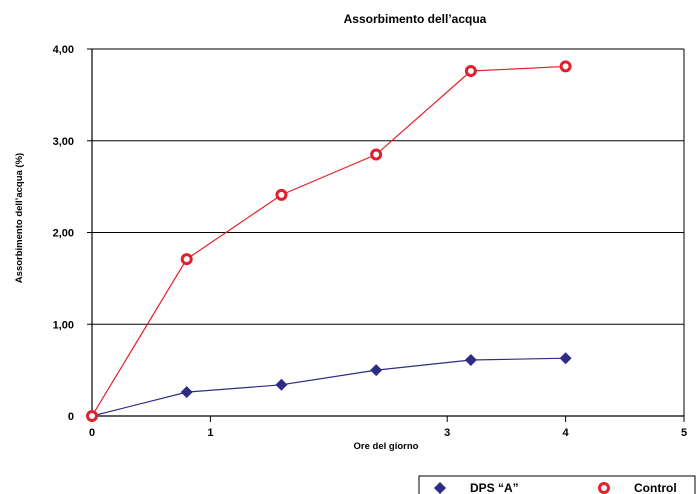  What do you see at coordinates (71, 417) in the screenshot?
I see `y-tick-label-0: 0` at bounding box center [71, 417].